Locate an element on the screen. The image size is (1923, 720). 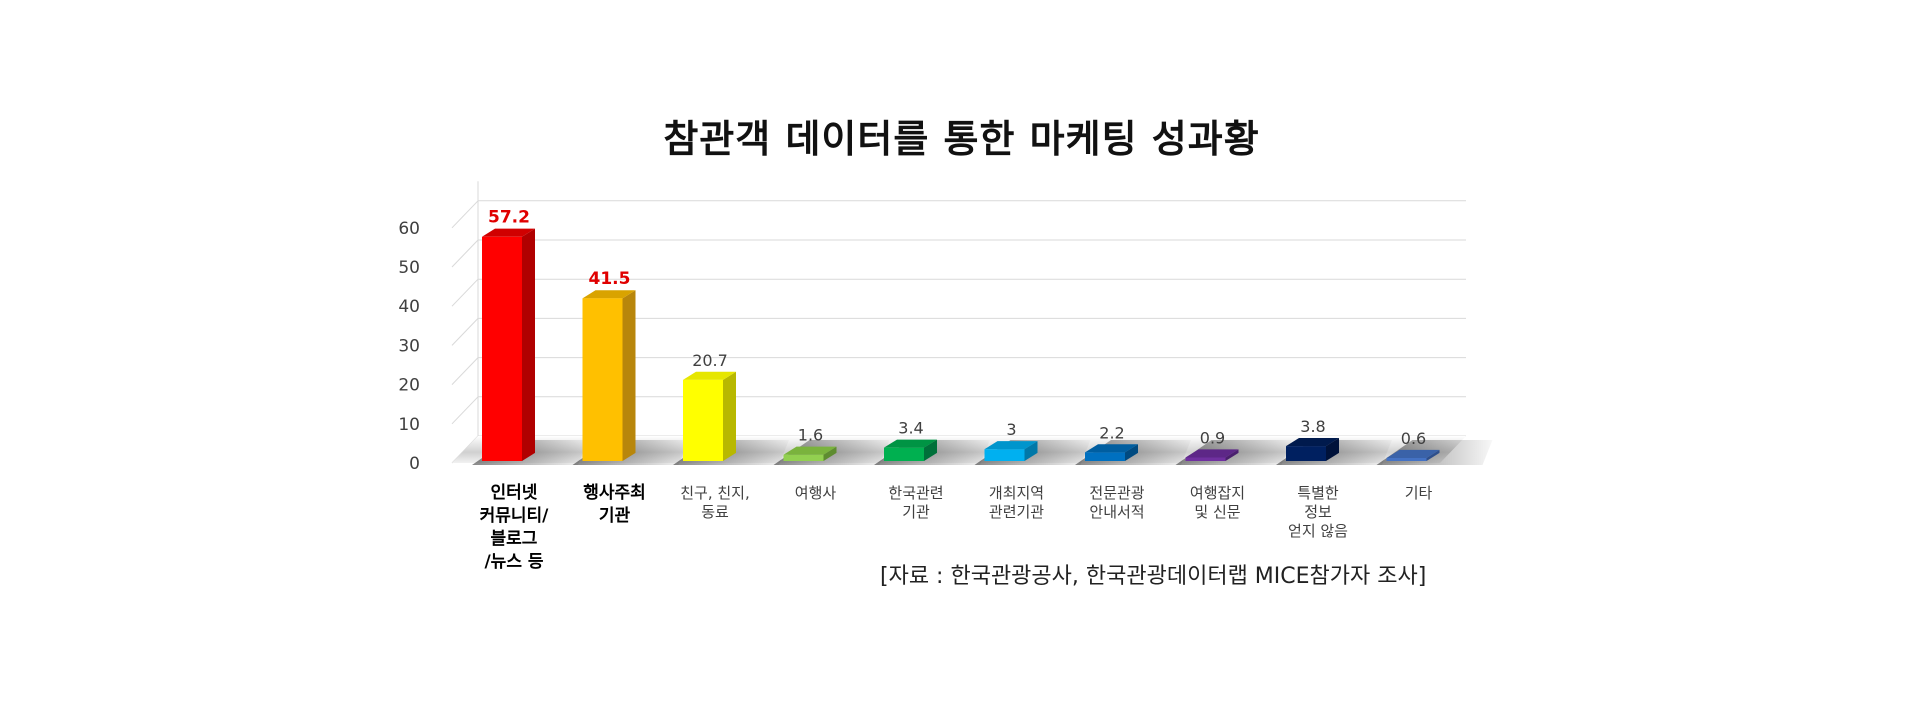
data-label: 3 is located at coordinates (1011, 429).